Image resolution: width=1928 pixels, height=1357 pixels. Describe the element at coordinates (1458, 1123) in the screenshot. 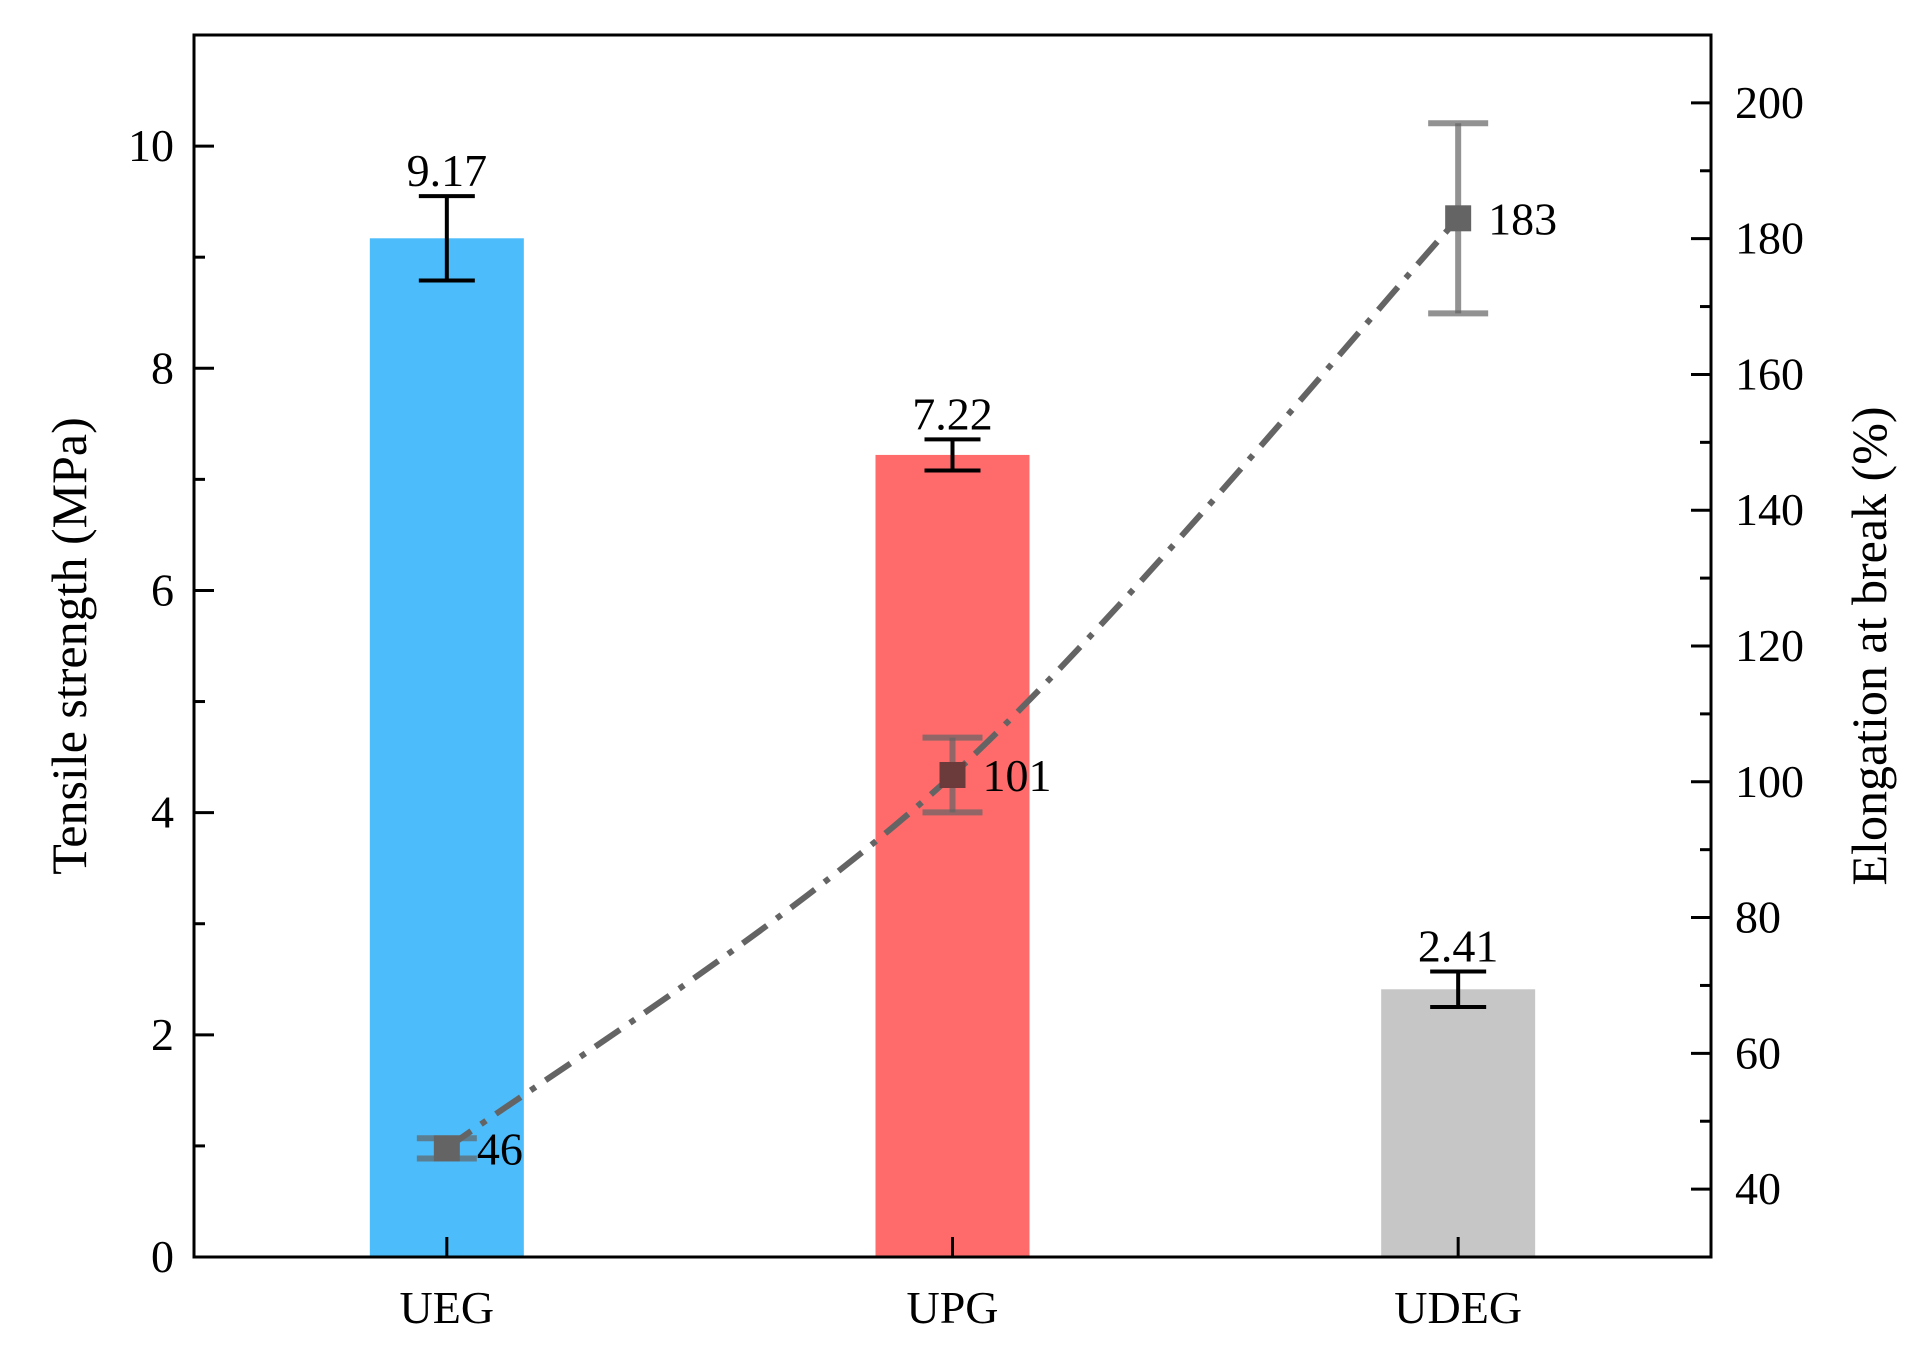

I see `bar-udeg` at that location.